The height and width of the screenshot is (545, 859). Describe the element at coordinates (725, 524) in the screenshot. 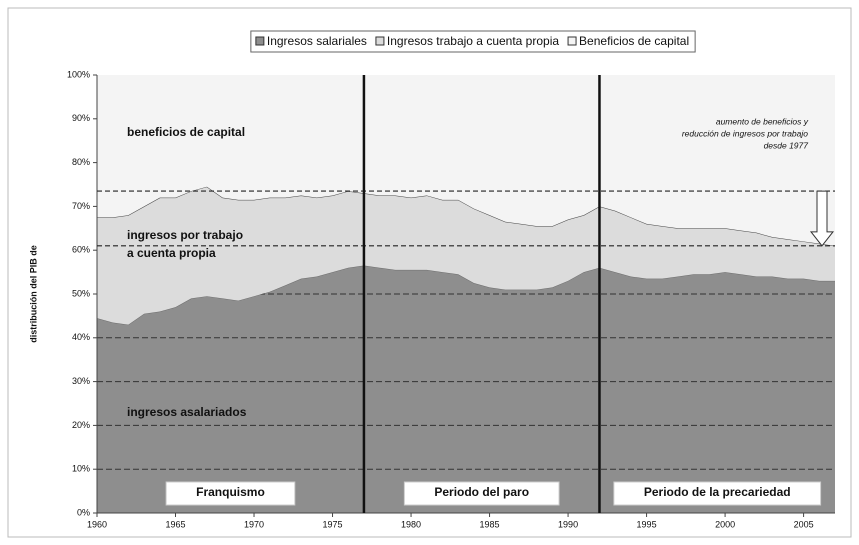

I see `x-tick-label: 2000` at that location.